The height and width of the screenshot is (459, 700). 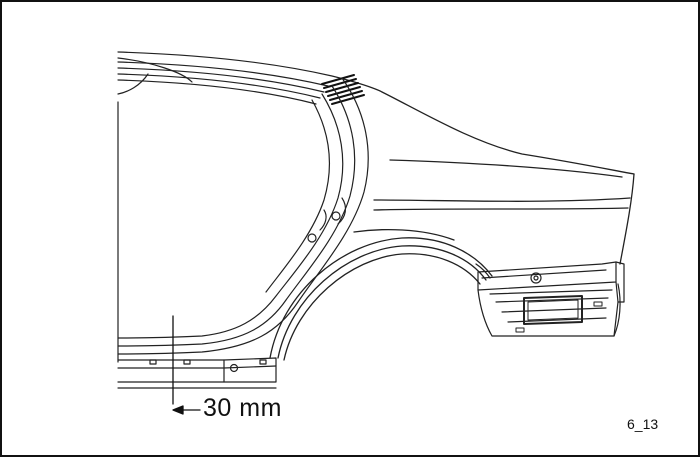 What do you see at coordinates (178, 410) in the screenshot?
I see `dimension-arrowhead` at bounding box center [178, 410].